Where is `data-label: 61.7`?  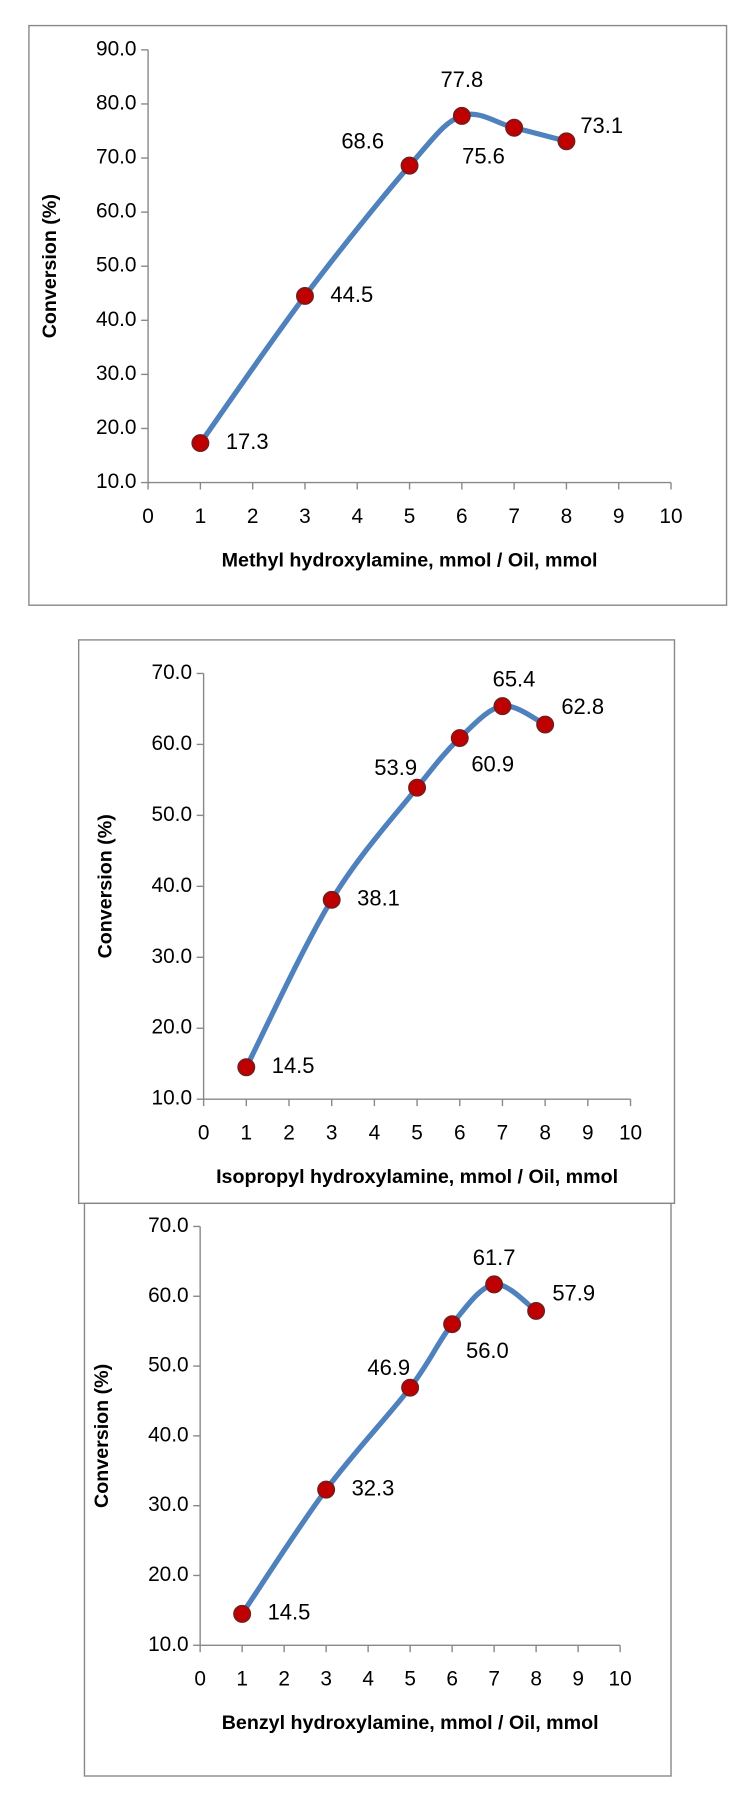 data-label: 61.7 is located at coordinates (494, 1257).